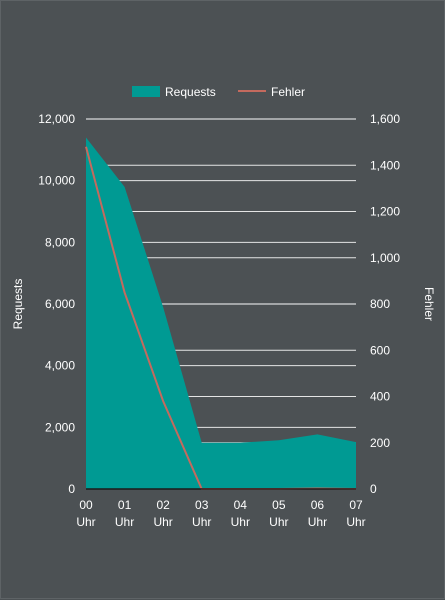 The image size is (445, 600). Describe the element at coordinates (18, 304) in the screenshot. I see `y-axis-left-title: Requests` at that location.